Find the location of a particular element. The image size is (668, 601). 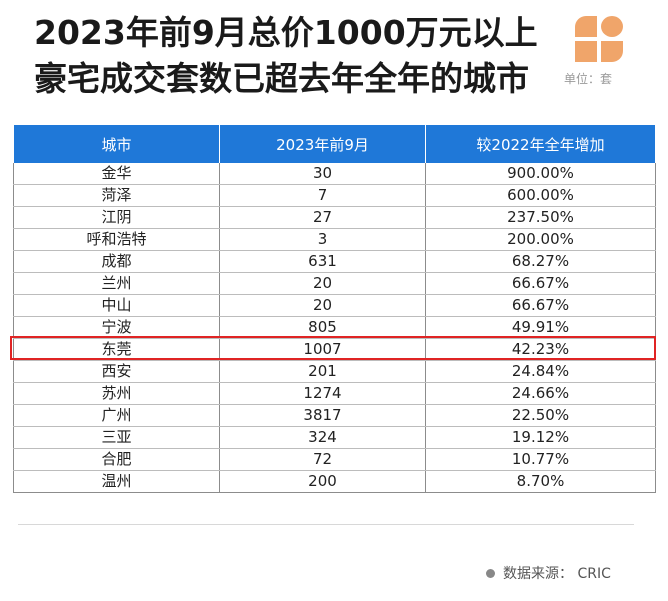

cell-city: 合肥 is located at coordinates (116, 459).